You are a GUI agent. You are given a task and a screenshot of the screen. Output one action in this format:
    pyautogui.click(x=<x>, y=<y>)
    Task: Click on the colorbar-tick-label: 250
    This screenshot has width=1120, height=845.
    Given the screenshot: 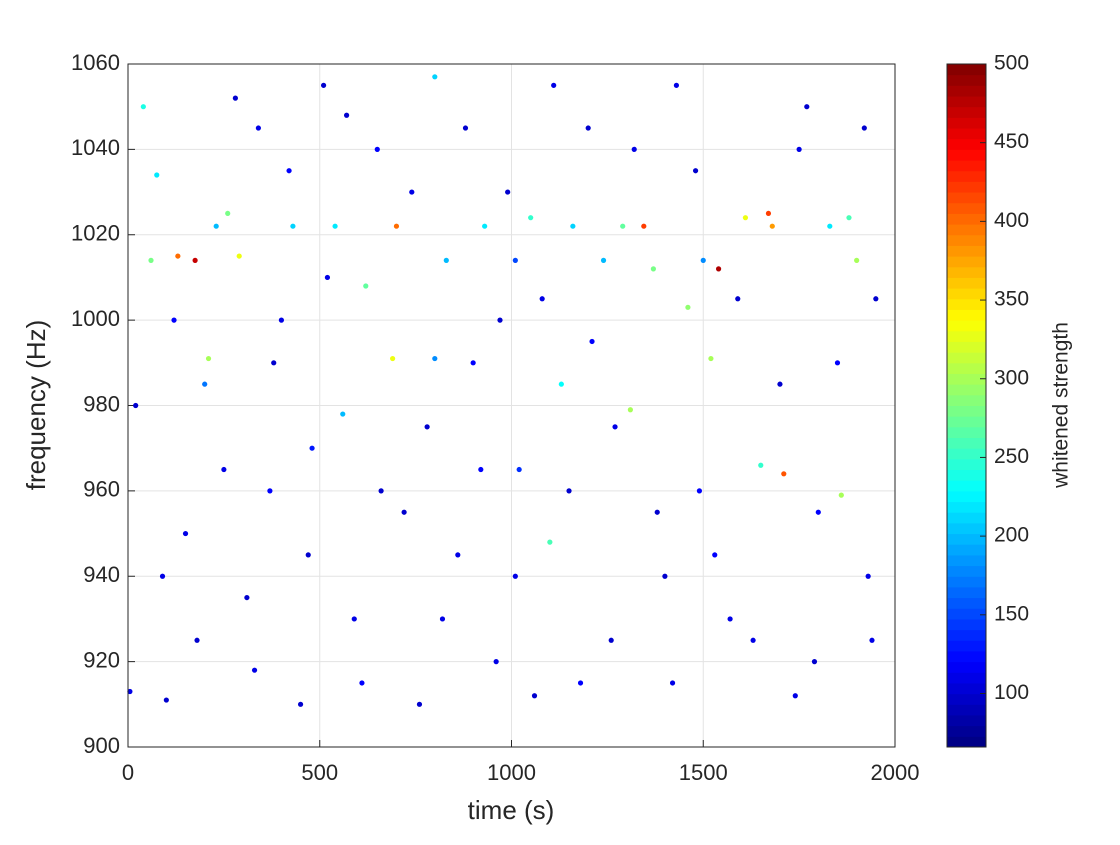 What is the action you would take?
    pyautogui.click(x=1011, y=456)
    